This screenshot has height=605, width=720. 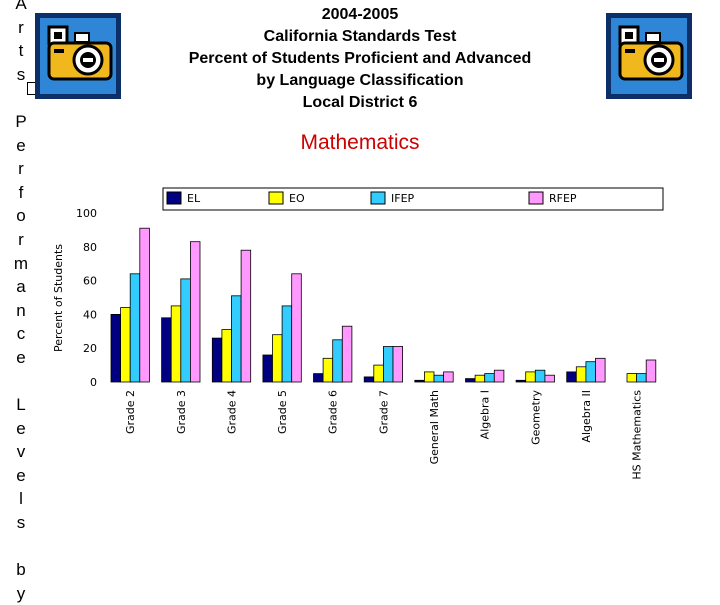 I want to click on bar-eo-algebra-ii, so click(x=581, y=374).